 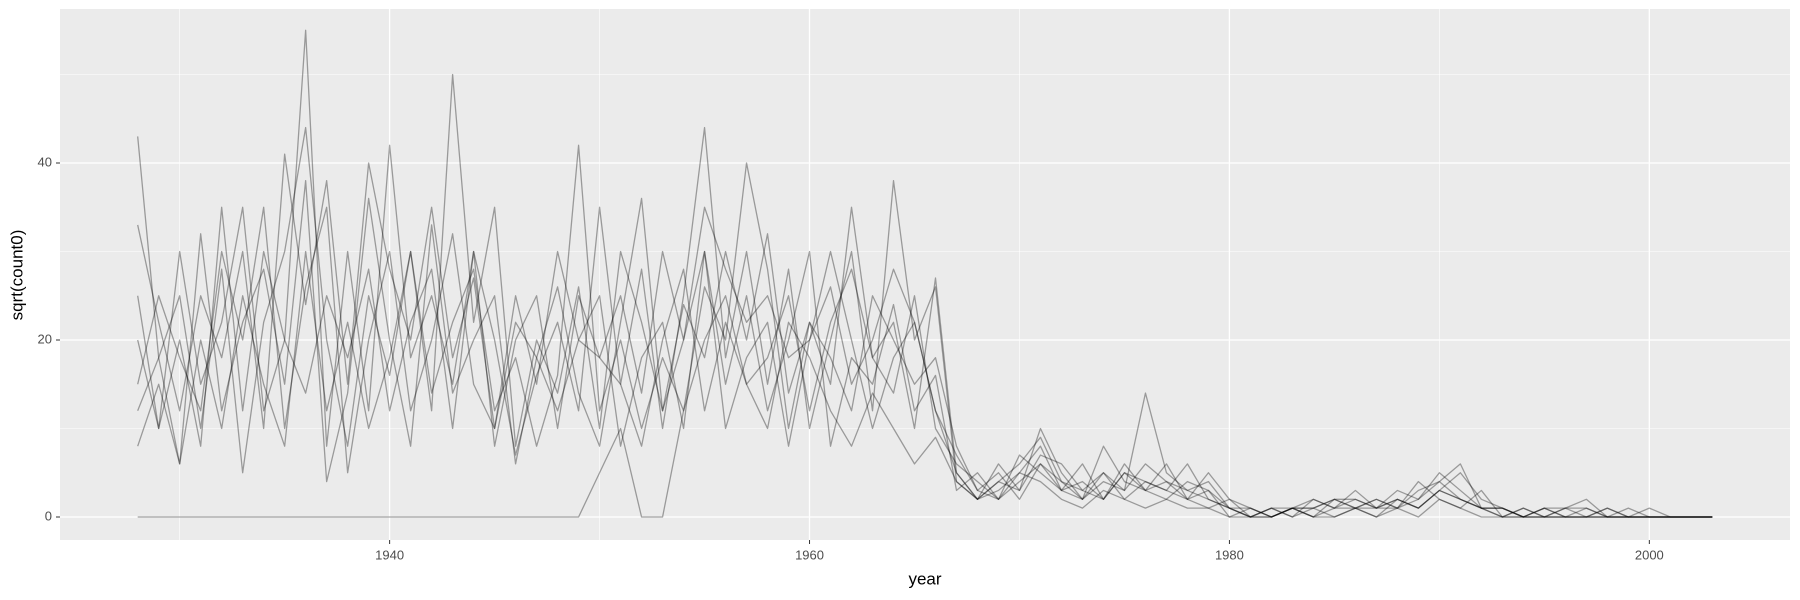 What do you see at coordinates (1229, 554) in the screenshot?
I see `x-tick-label: 1980` at bounding box center [1229, 554].